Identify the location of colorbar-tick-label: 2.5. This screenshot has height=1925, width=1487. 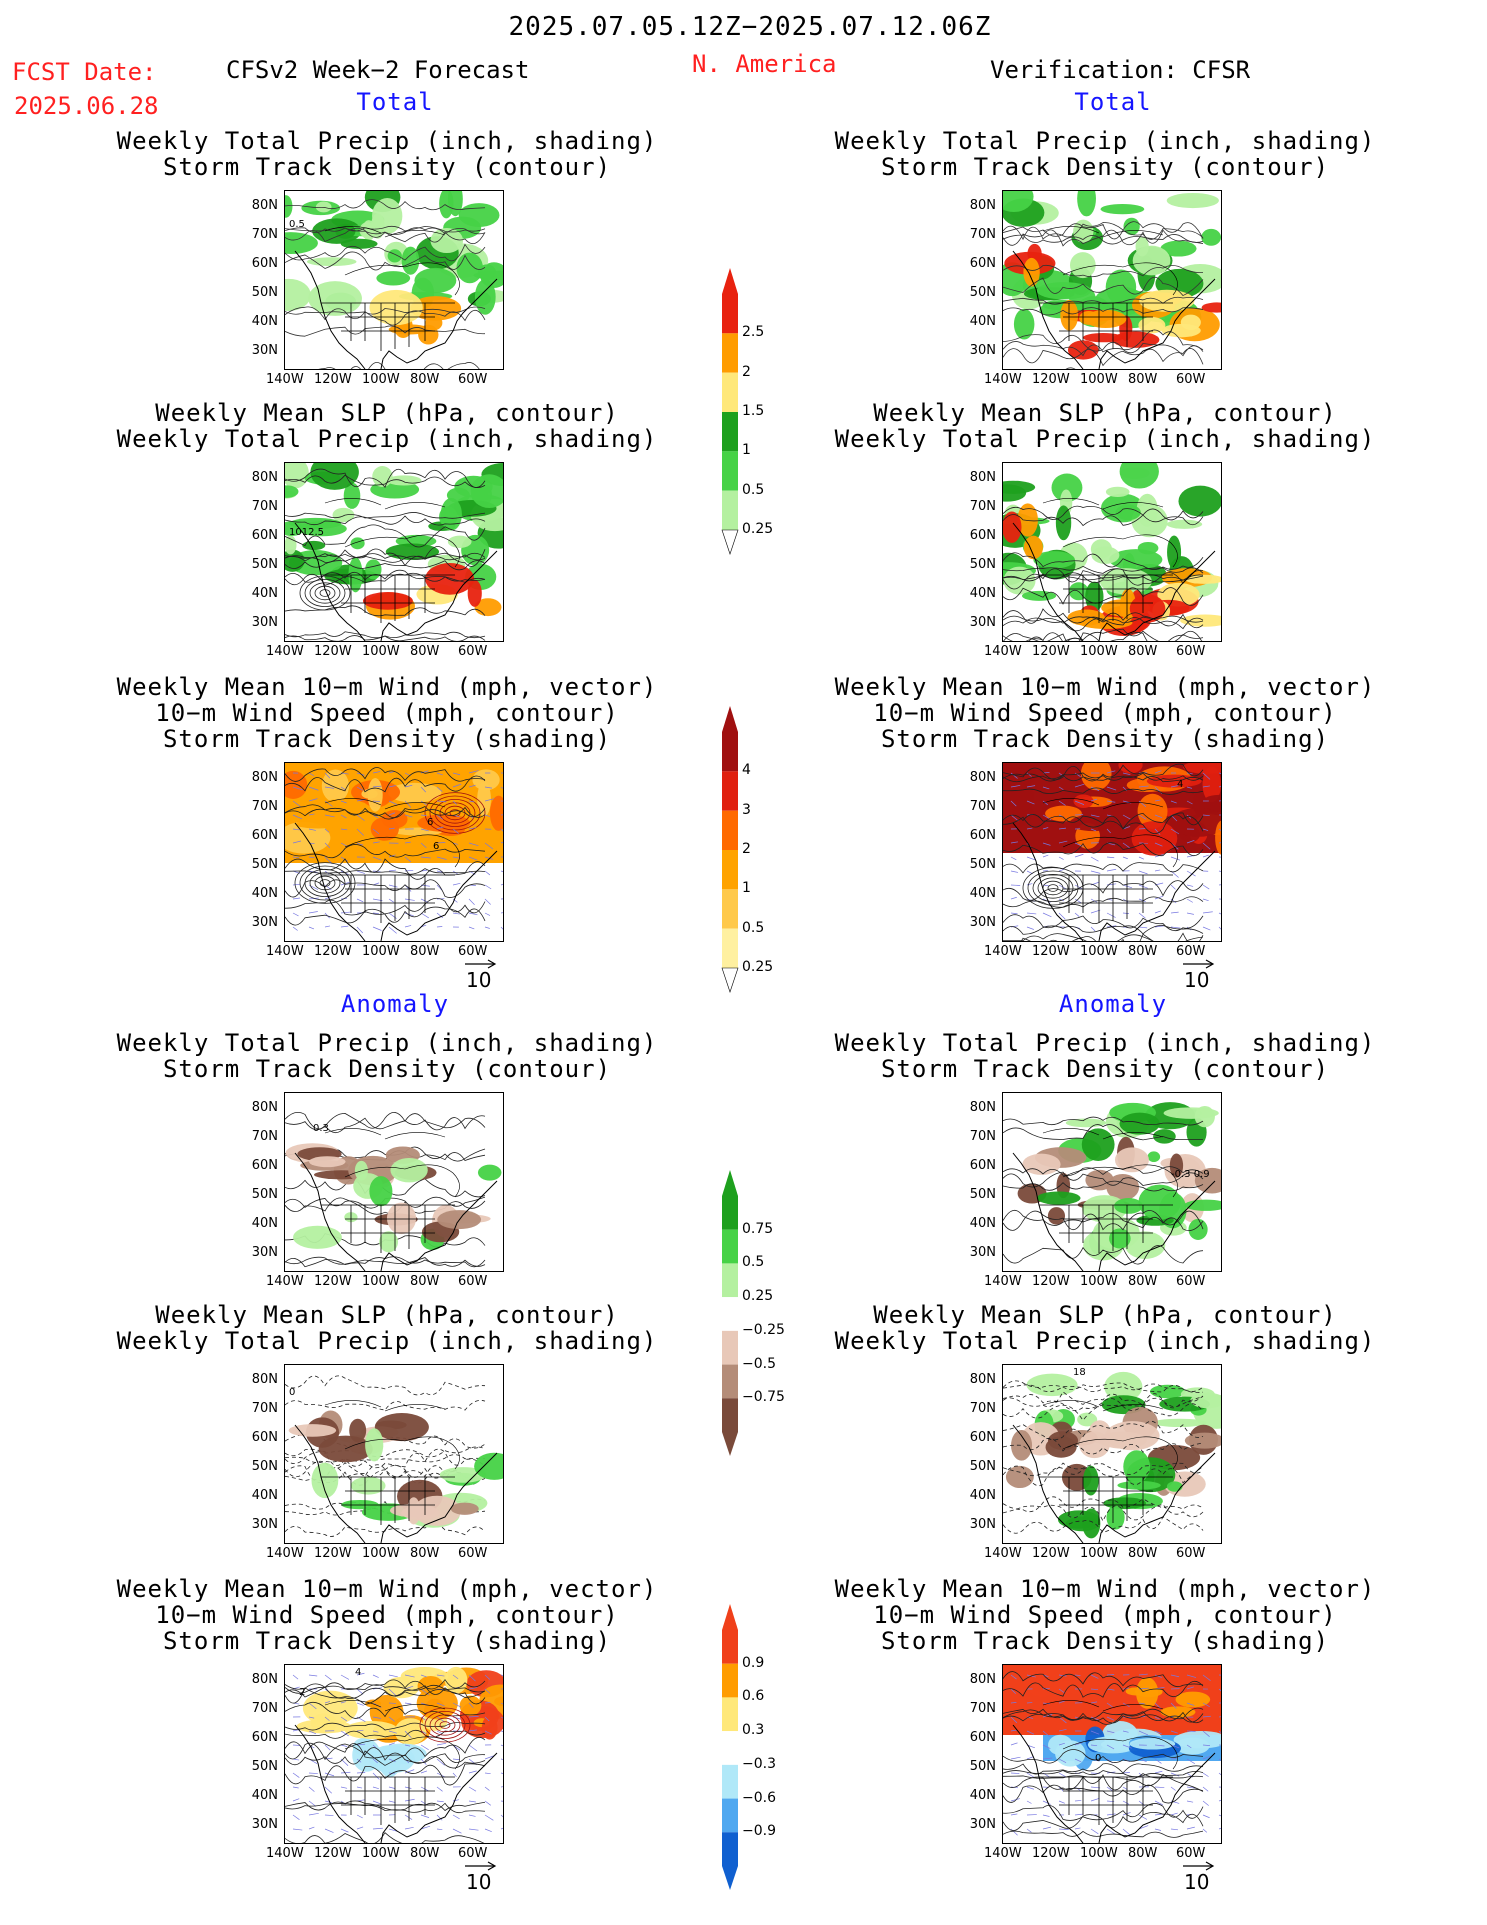
(753, 332).